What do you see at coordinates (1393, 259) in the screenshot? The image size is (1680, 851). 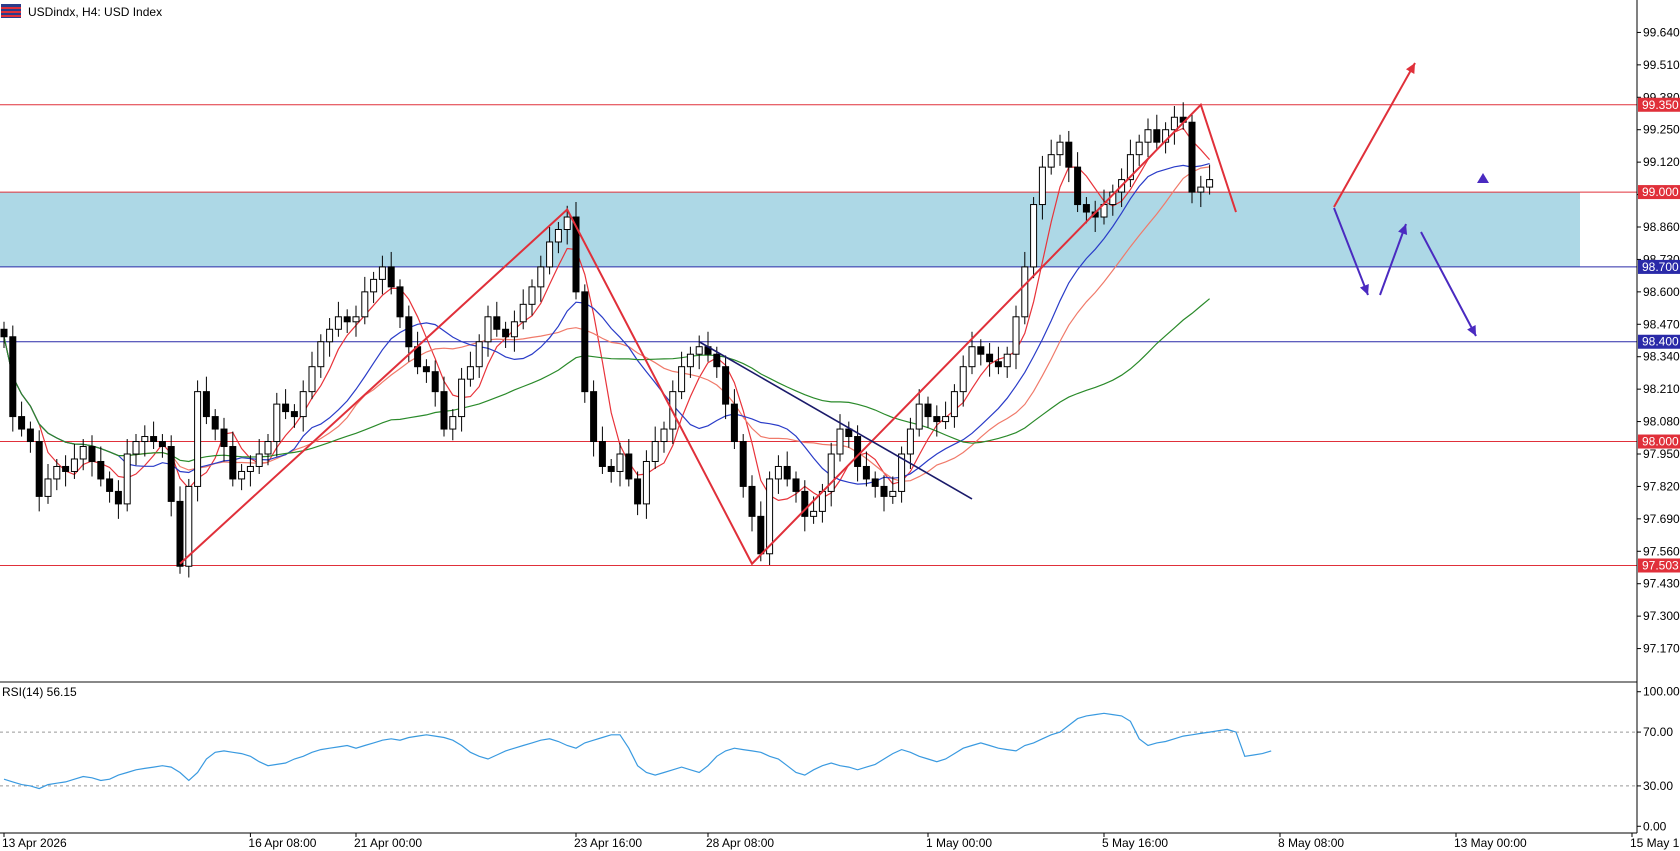 I see `rebound-arrow` at bounding box center [1393, 259].